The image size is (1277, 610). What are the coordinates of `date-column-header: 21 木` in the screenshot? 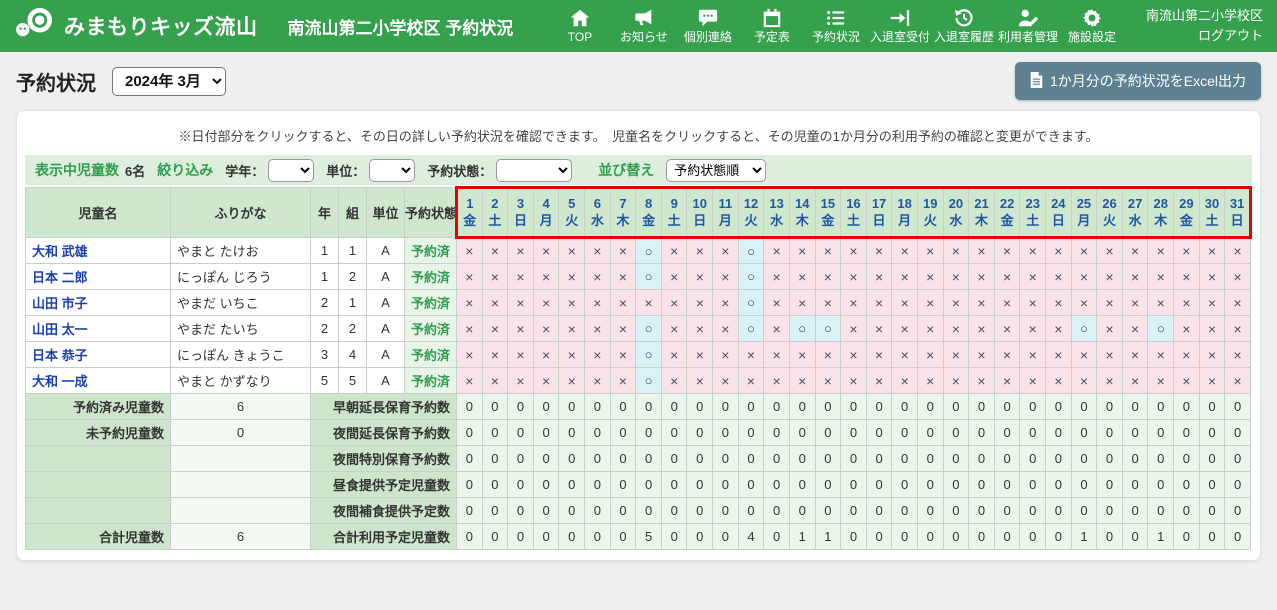 It's located at (981, 212).